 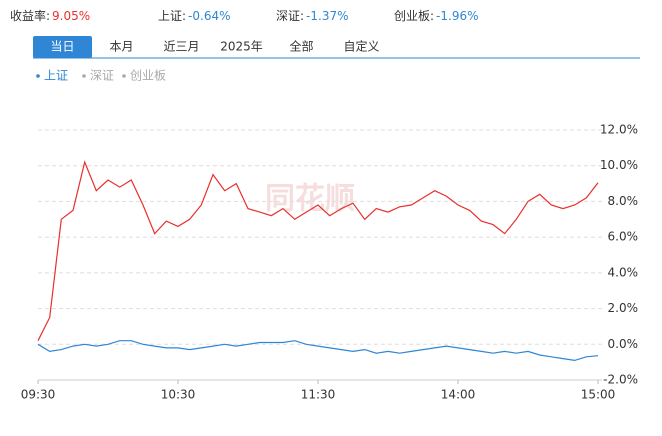 What do you see at coordinates (71, 16) in the screenshot?
I see `stat-value: 9.05%` at bounding box center [71, 16].